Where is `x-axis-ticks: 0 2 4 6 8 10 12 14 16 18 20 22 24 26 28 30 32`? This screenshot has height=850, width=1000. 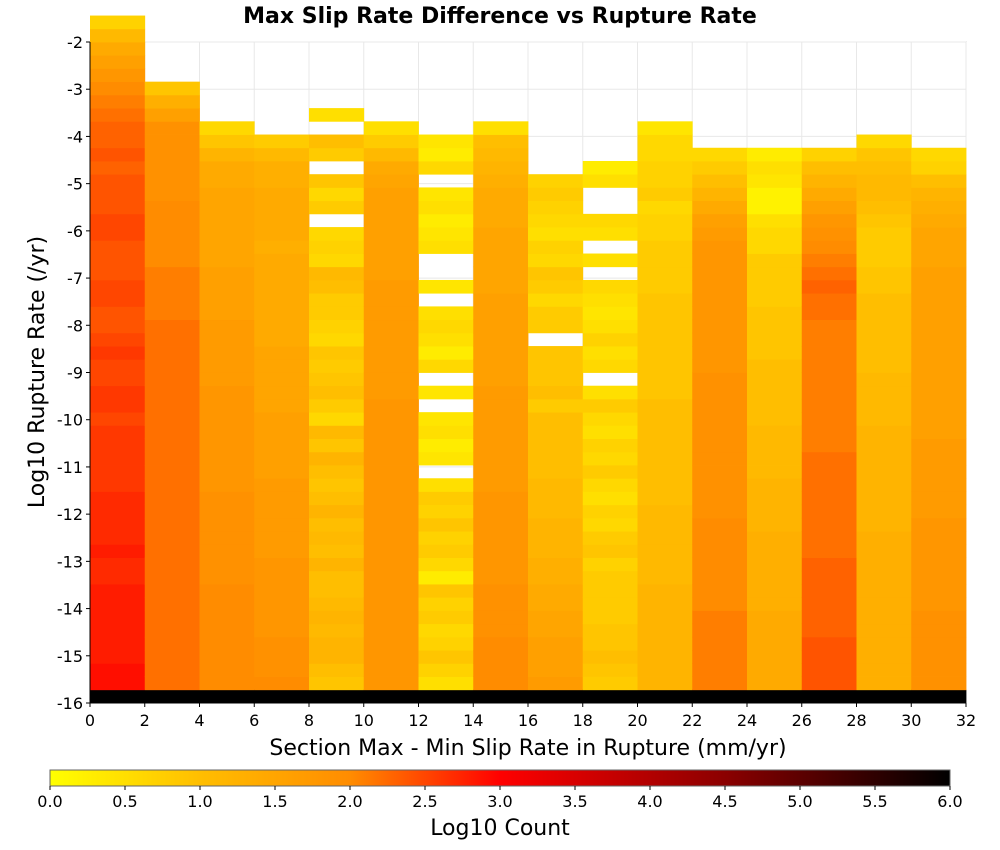 x-axis-ticks: 0 2 4 6 8 10 12 14 16 18 20 22 24 26 28 30 32 is located at coordinates (530, 716).